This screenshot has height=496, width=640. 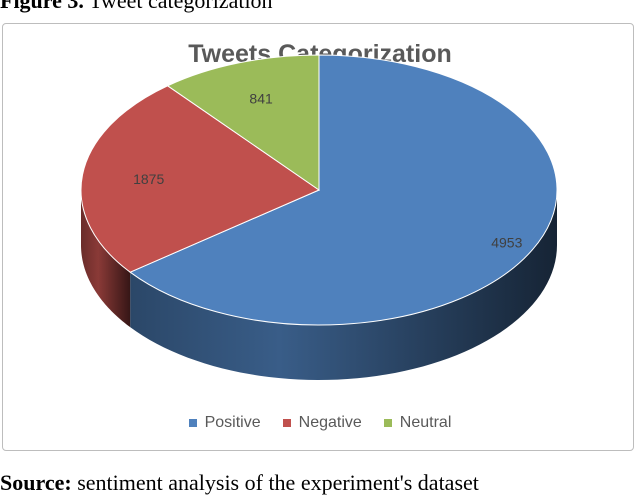 I want to click on legend-label-positive: Positive, so click(x=232, y=422).